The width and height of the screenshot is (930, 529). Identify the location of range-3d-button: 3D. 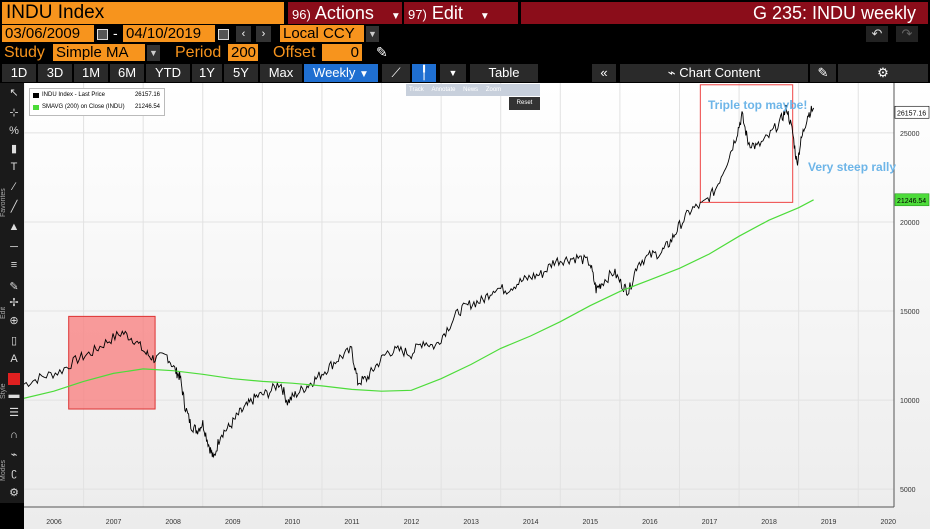
(55, 73).